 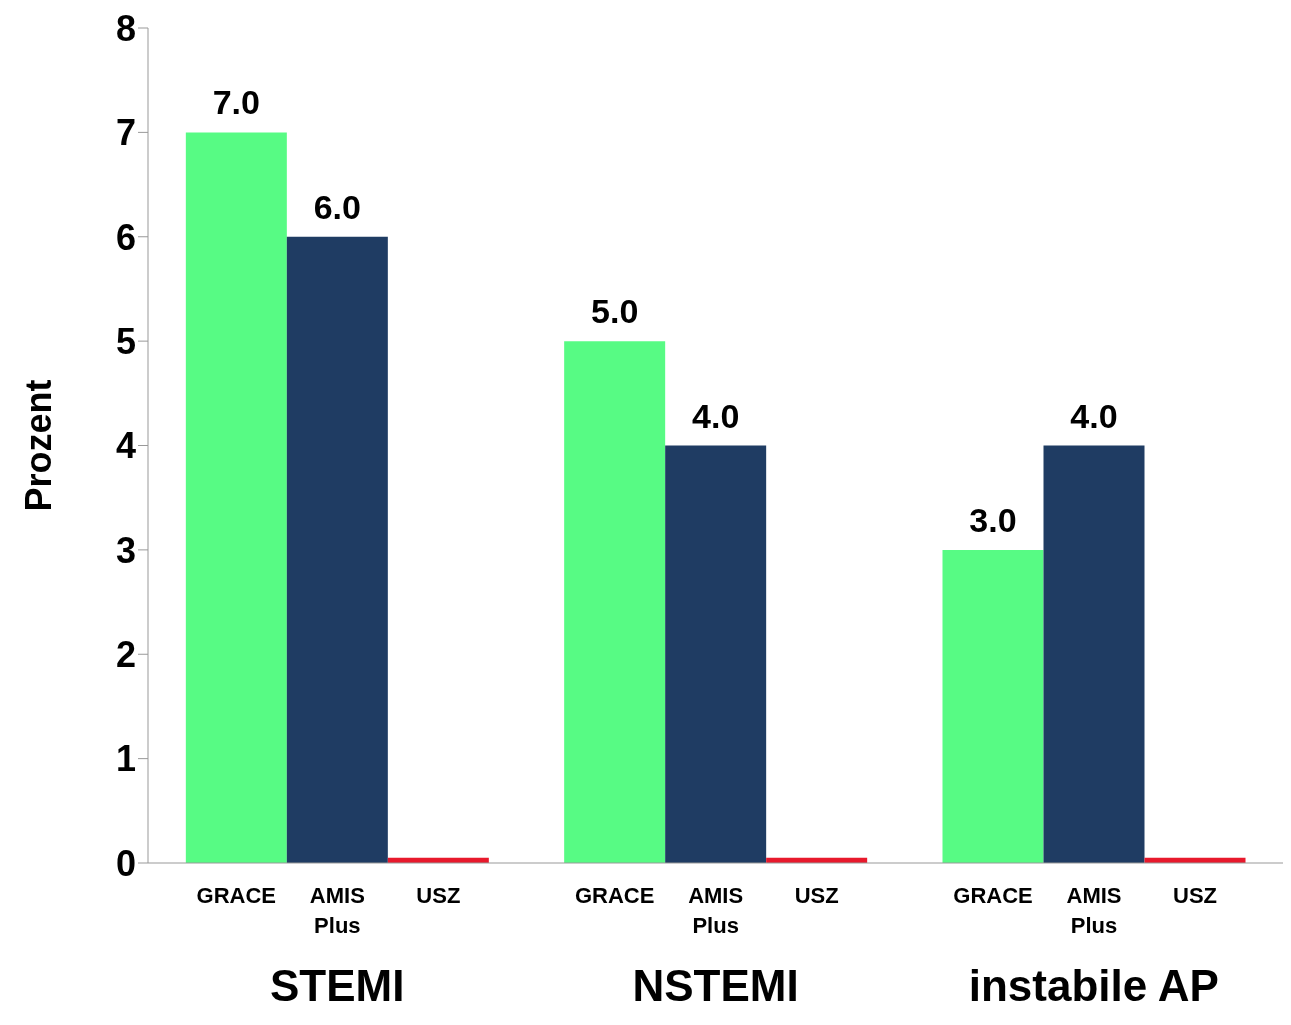 What do you see at coordinates (125, 28) in the screenshot?
I see `y-tick-label: 8` at bounding box center [125, 28].